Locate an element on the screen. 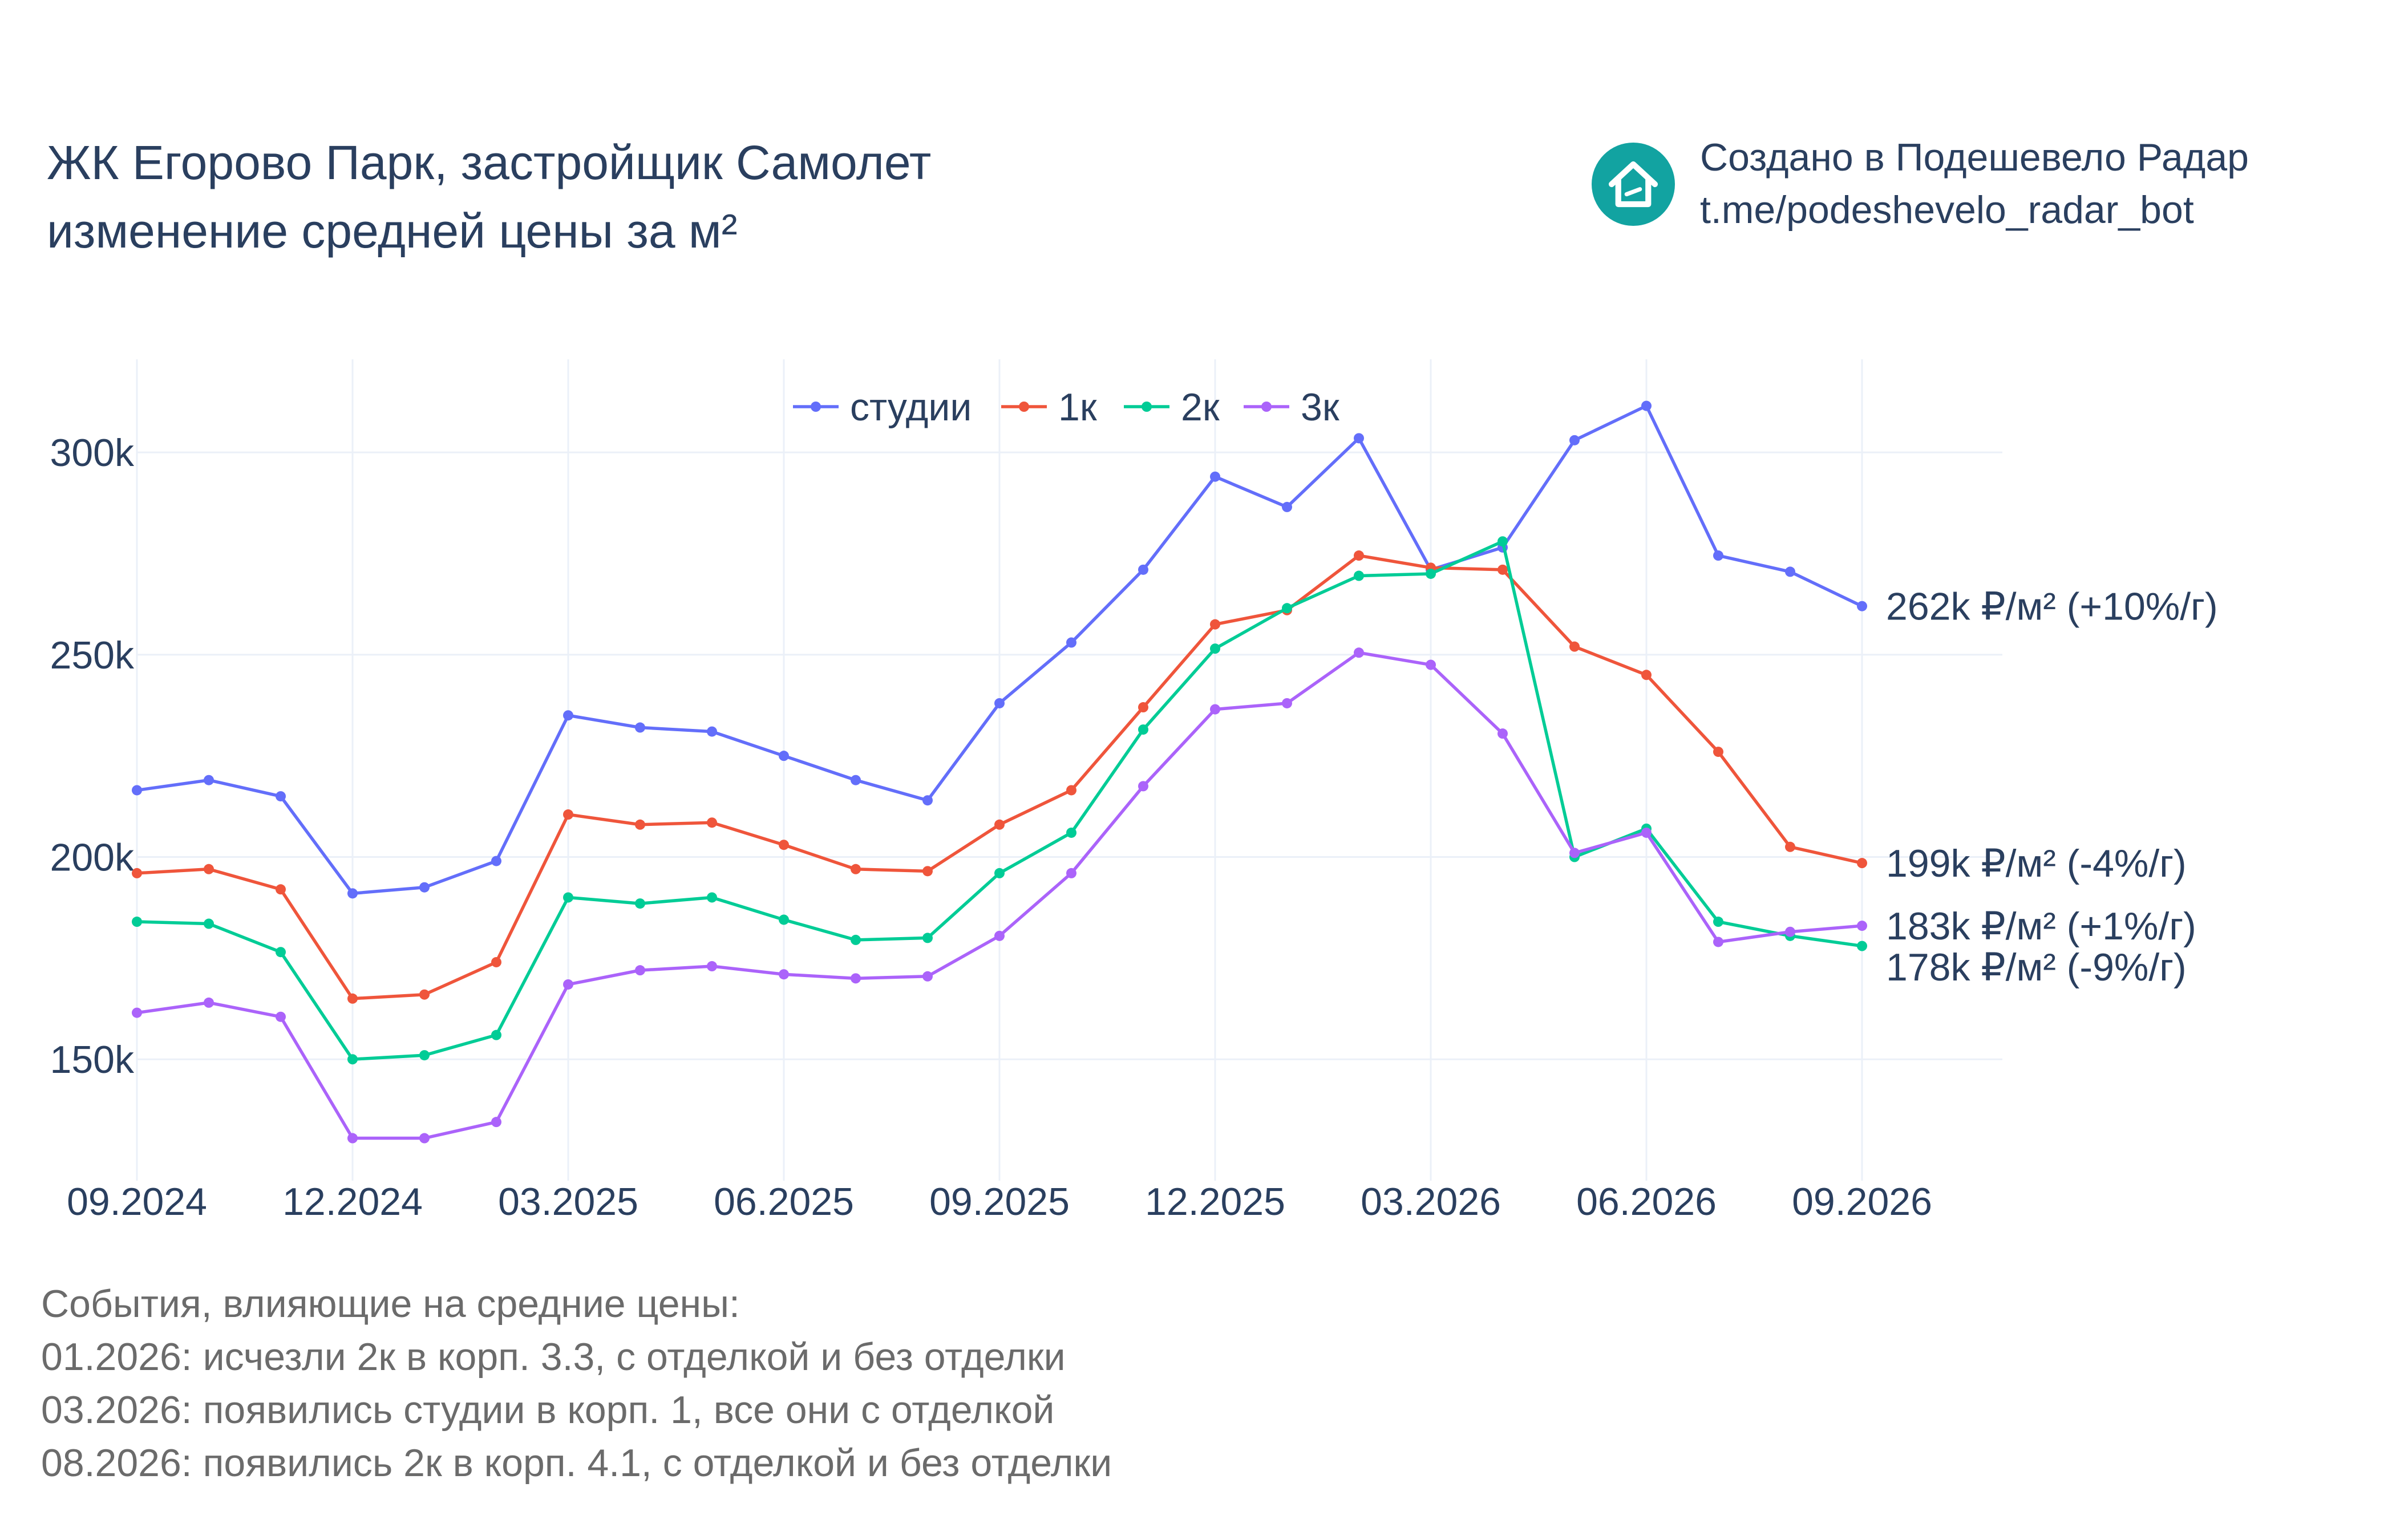  legend-label: студии is located at coordinates (911, 408).